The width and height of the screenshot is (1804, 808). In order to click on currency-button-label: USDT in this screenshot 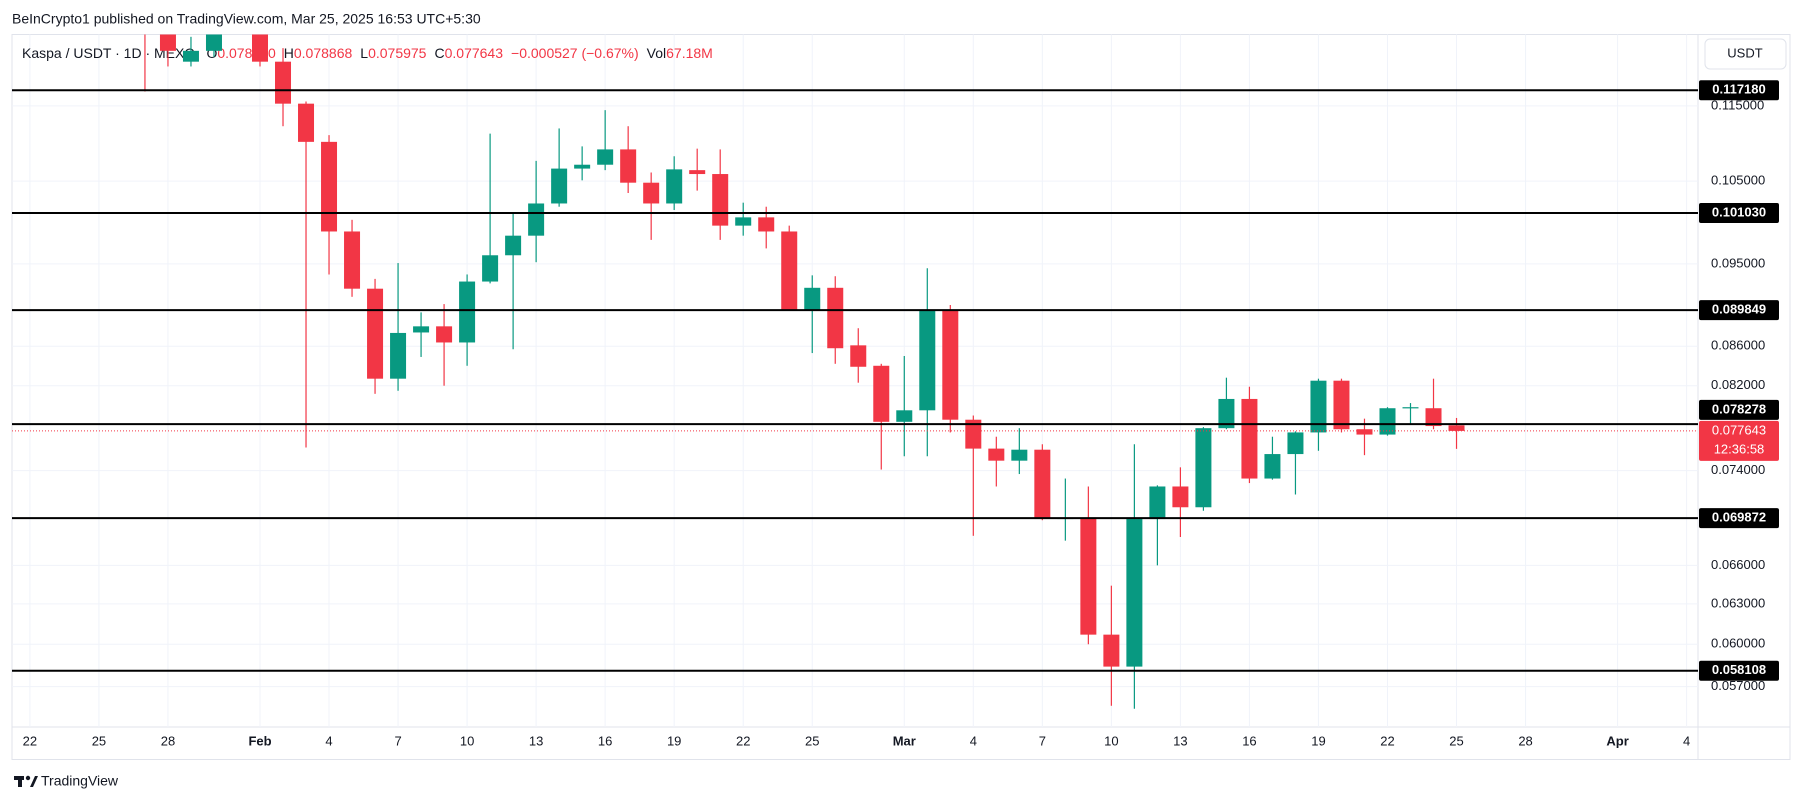, I will do `click(1744, 52)`.